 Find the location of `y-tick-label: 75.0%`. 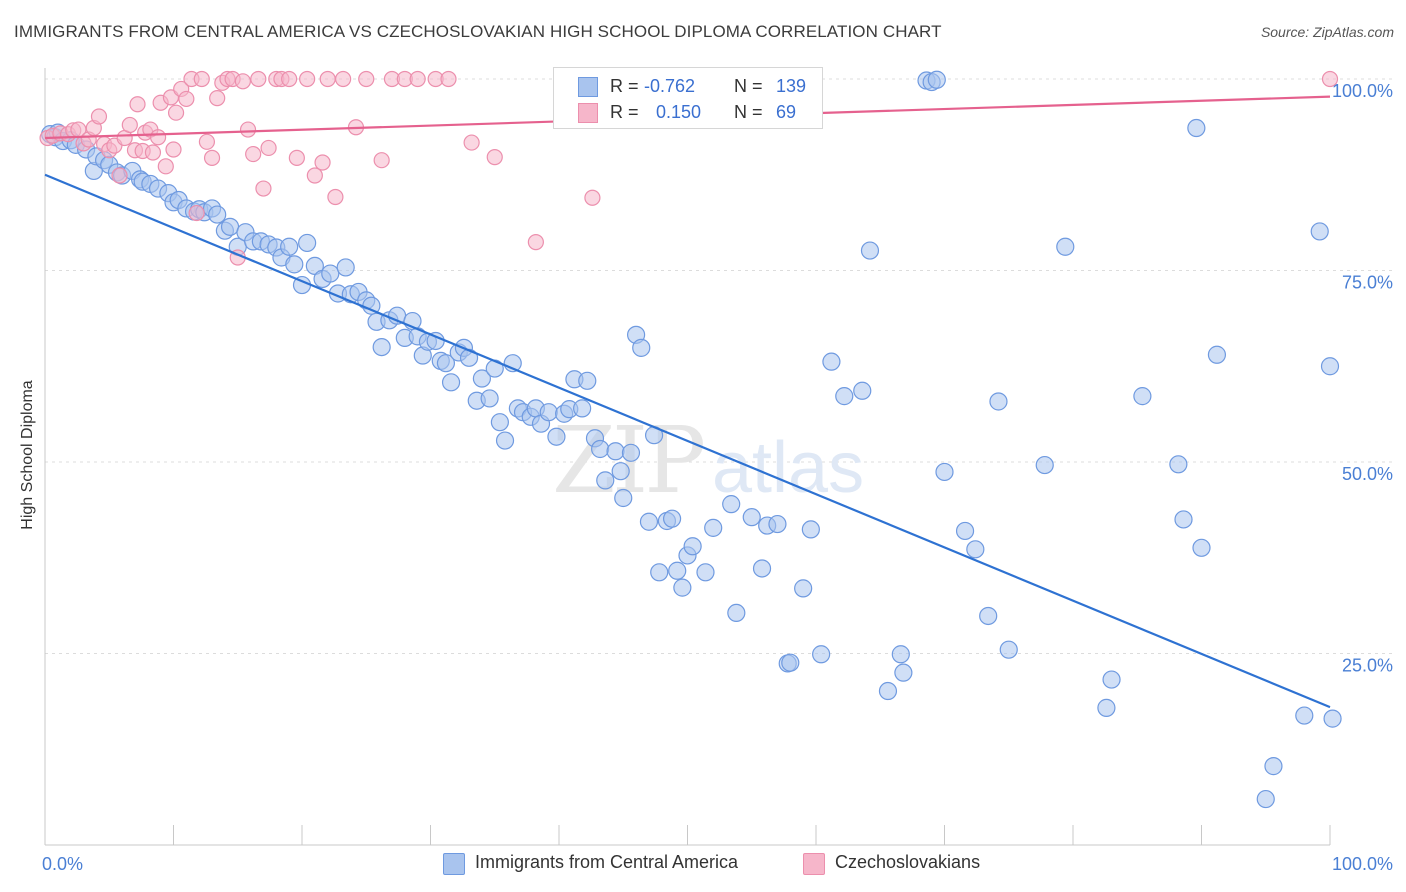

y-tick-label: 75.0% is located at coordinates (1367, 283).